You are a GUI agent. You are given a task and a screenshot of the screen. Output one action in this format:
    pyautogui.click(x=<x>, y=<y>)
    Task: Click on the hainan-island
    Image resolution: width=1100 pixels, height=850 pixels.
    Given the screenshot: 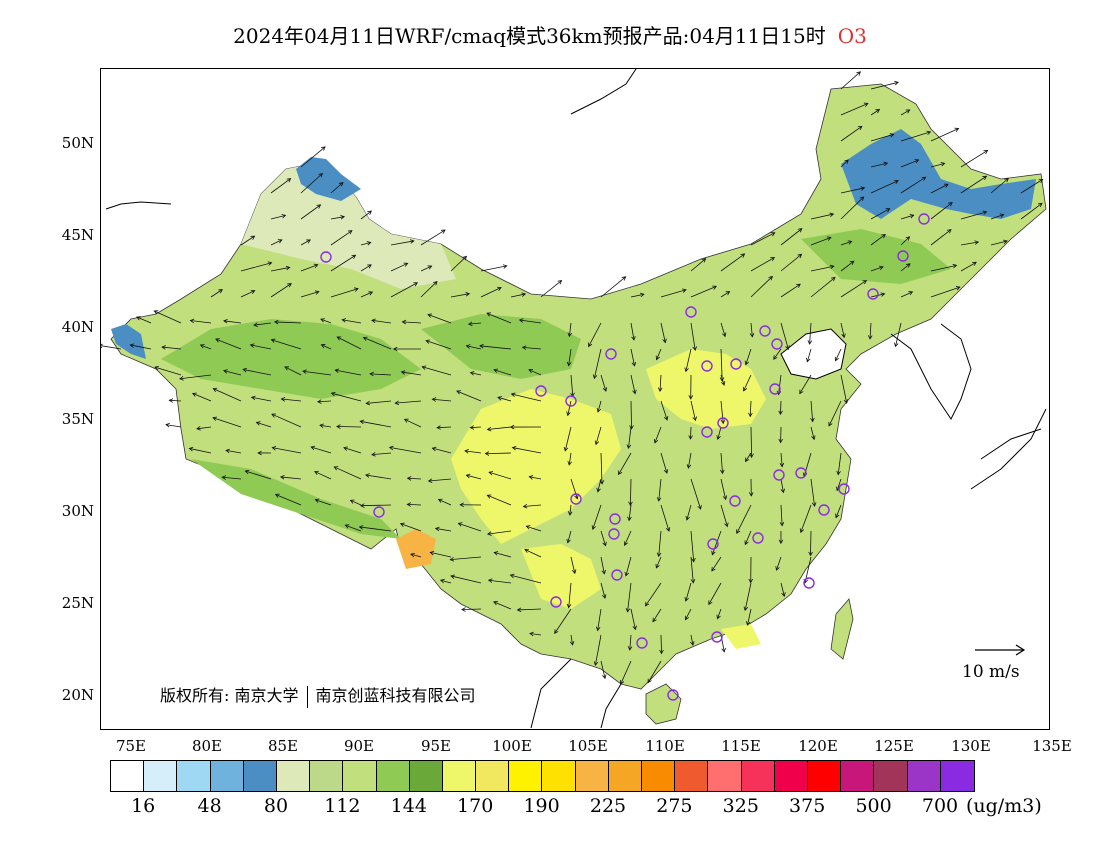 What is the action you would take?
    pyautogui.click(x=663, y=704)
    